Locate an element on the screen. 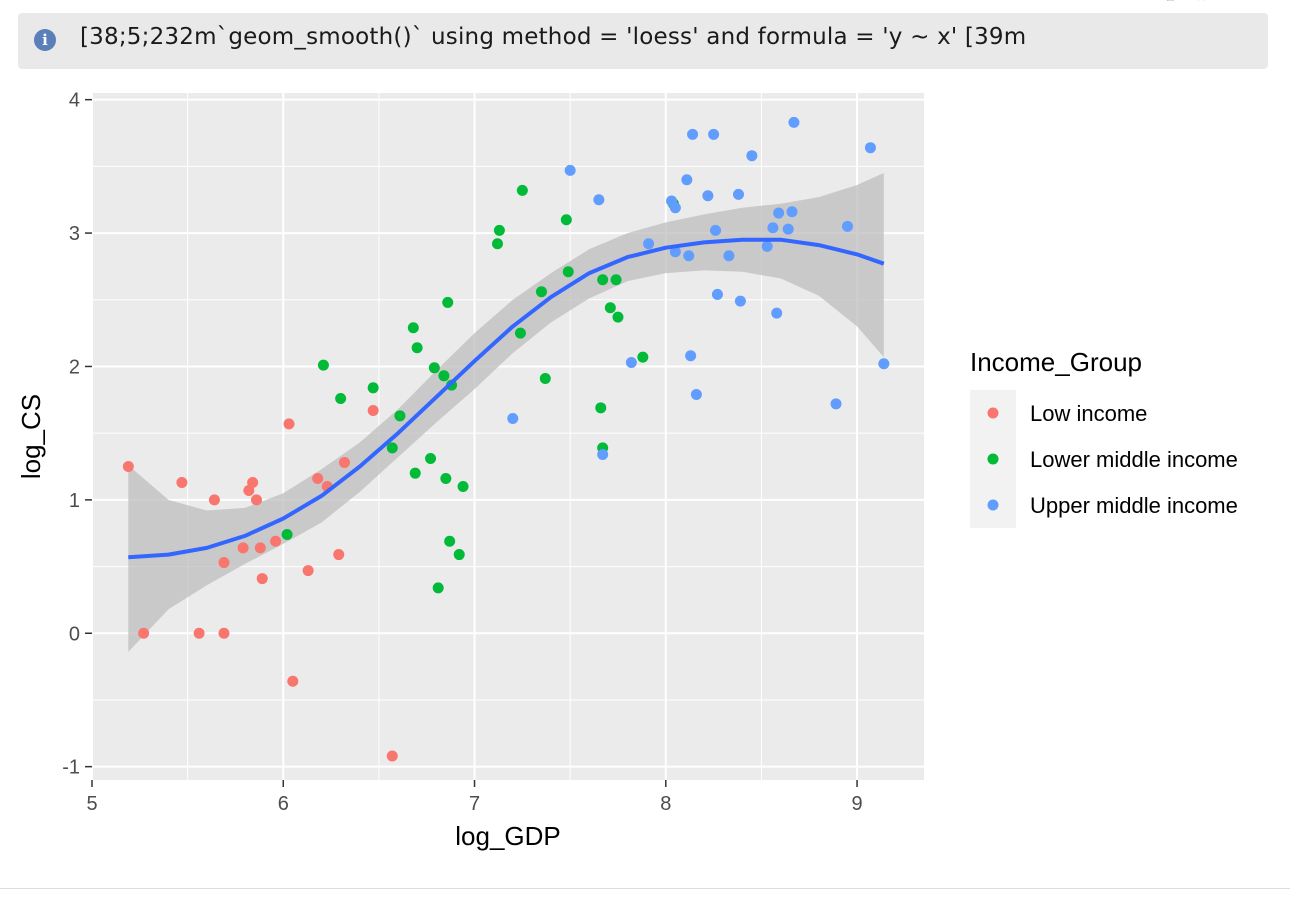 This screenshot has height=900, width=1290. window-controls: ⧉×✕ is located at coordinates (1213, 2).